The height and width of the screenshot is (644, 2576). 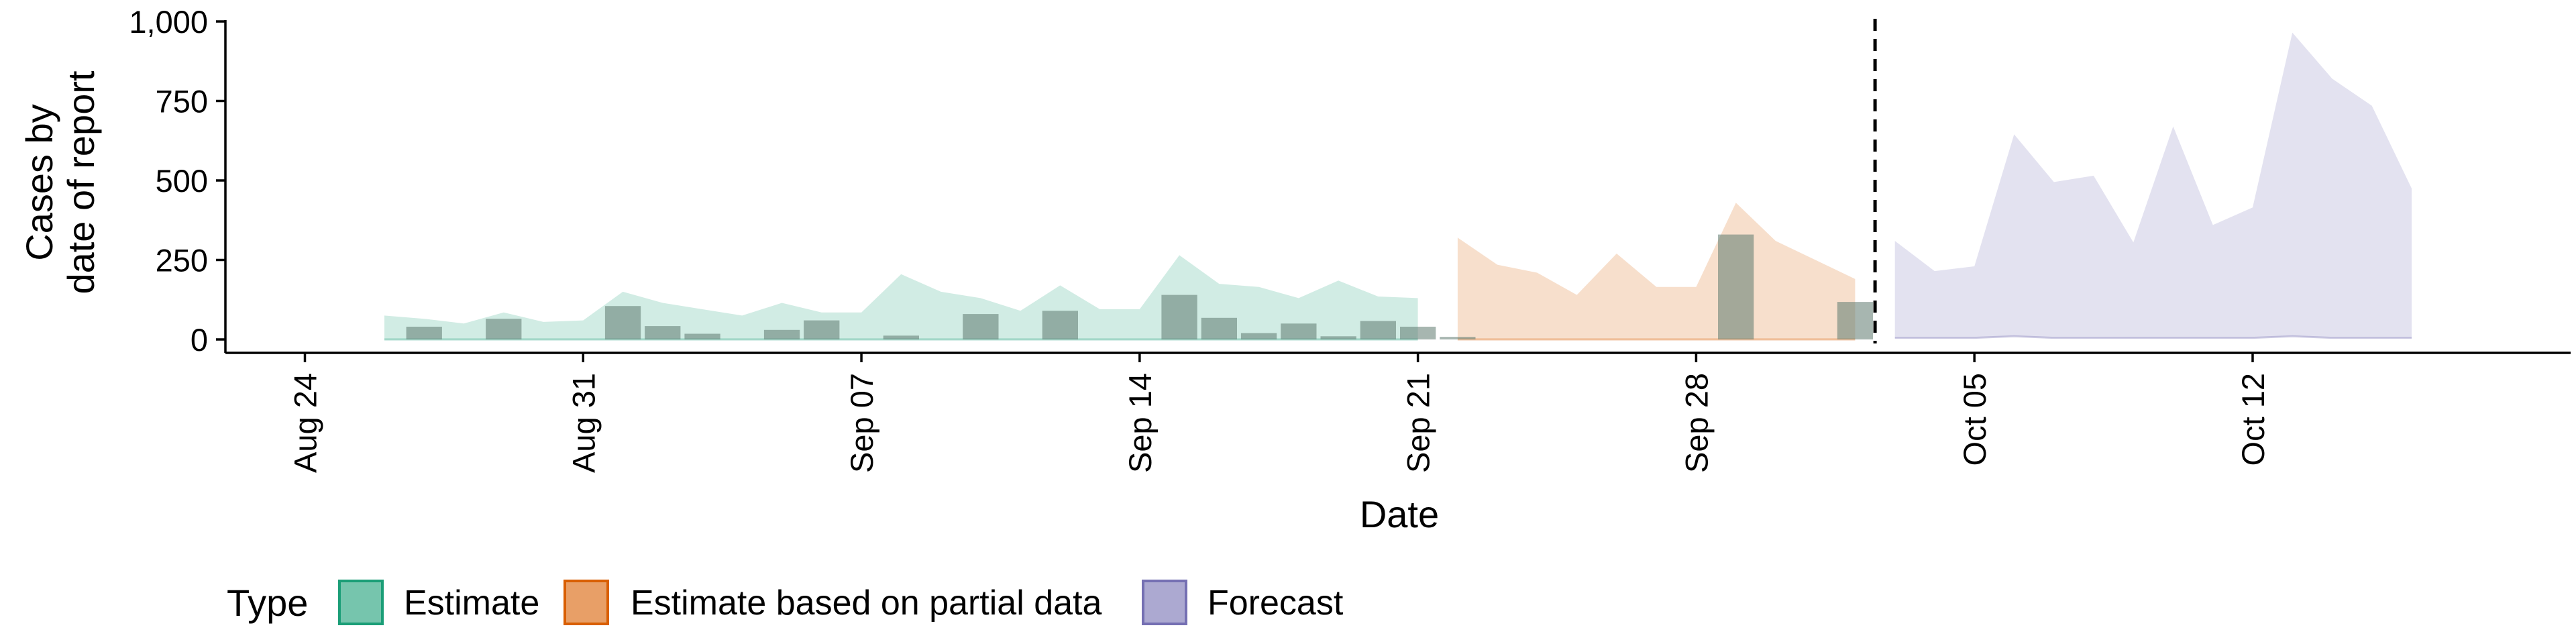 I want to click on x-tick-label: Sep 07, so click(x=861, y=423).